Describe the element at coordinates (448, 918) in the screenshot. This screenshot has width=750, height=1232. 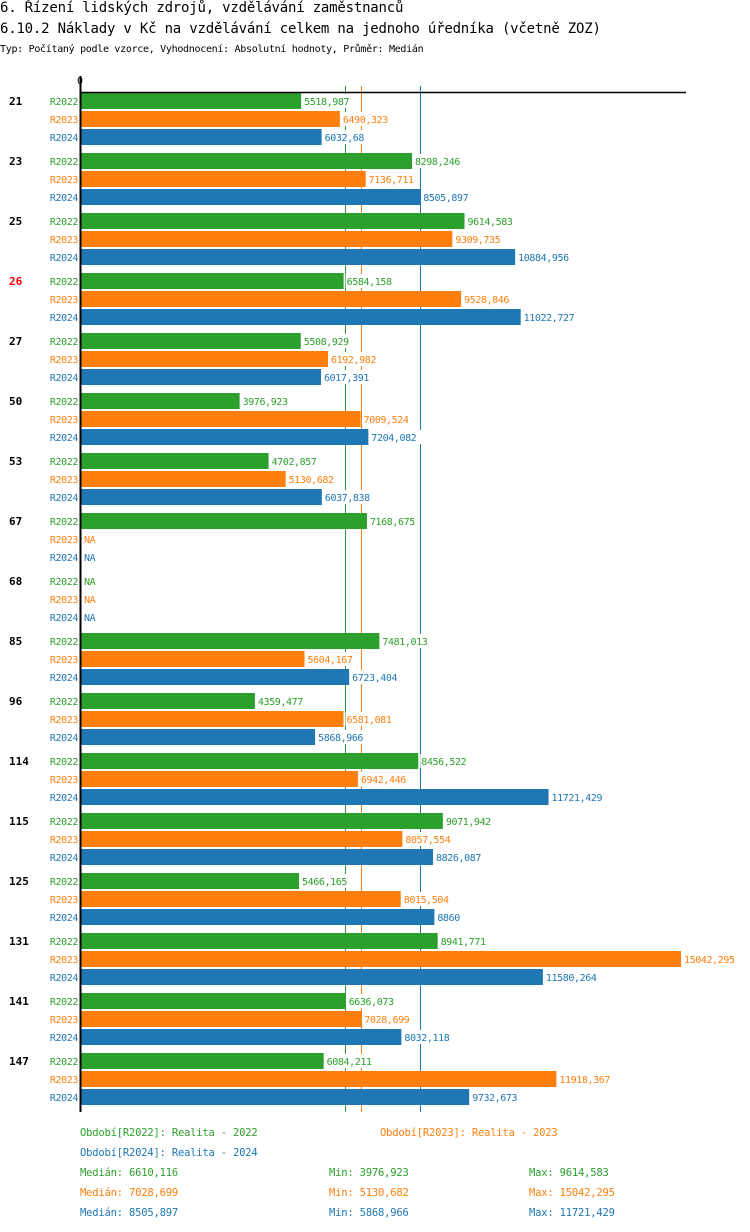
I see `data-label: 8860` at that location.